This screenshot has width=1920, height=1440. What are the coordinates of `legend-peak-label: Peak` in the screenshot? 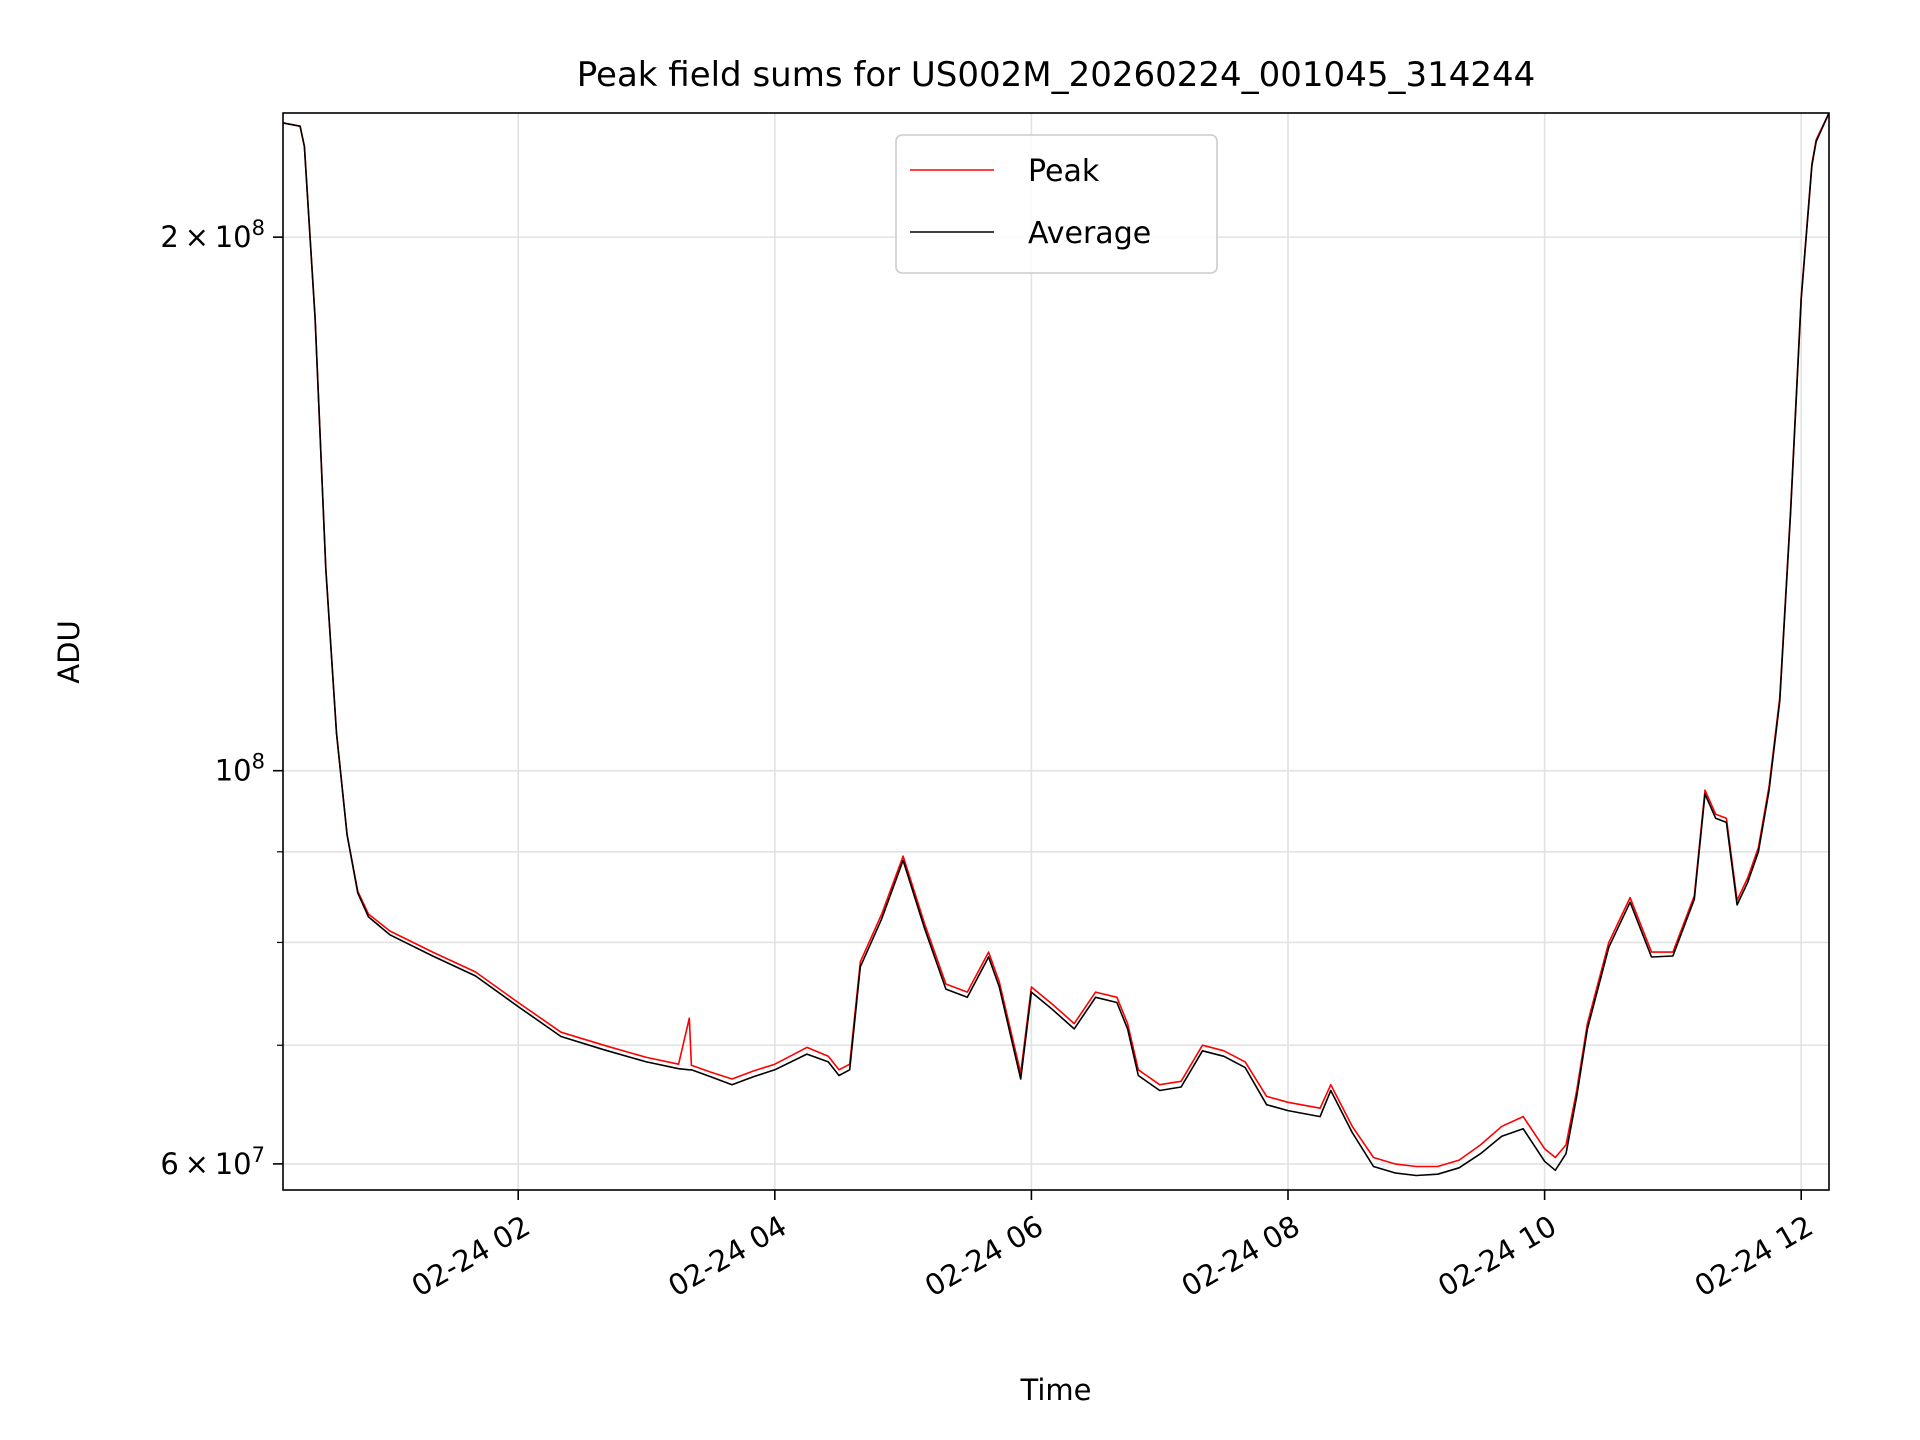 It's located at (1064, 171).